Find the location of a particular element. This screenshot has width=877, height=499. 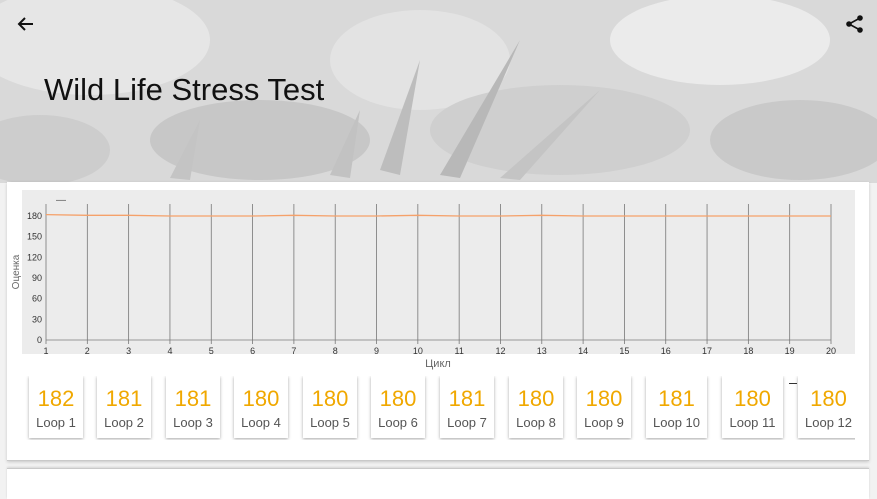

loop-tile: 180 Loop 4 is located at coordinates (261, 407).